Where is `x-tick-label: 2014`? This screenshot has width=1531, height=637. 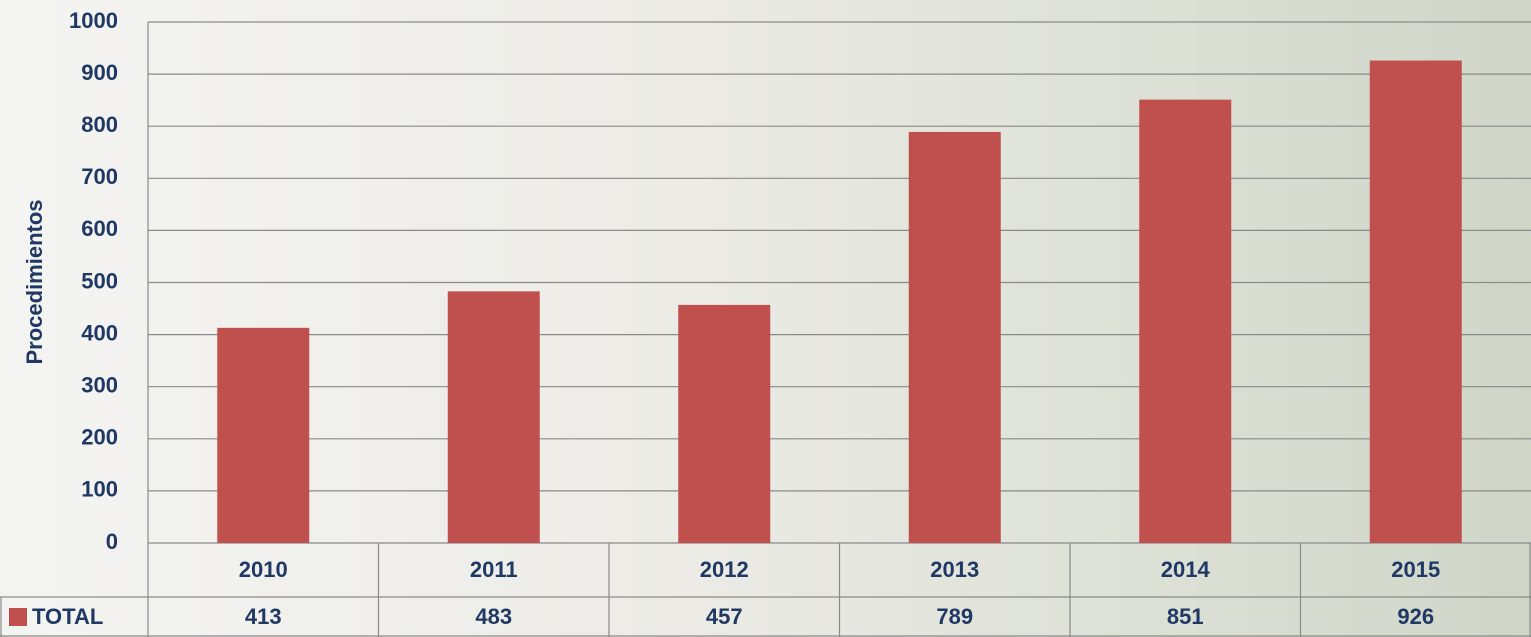
x-tick-label: 2014 is located at coordinates (1186, 569).